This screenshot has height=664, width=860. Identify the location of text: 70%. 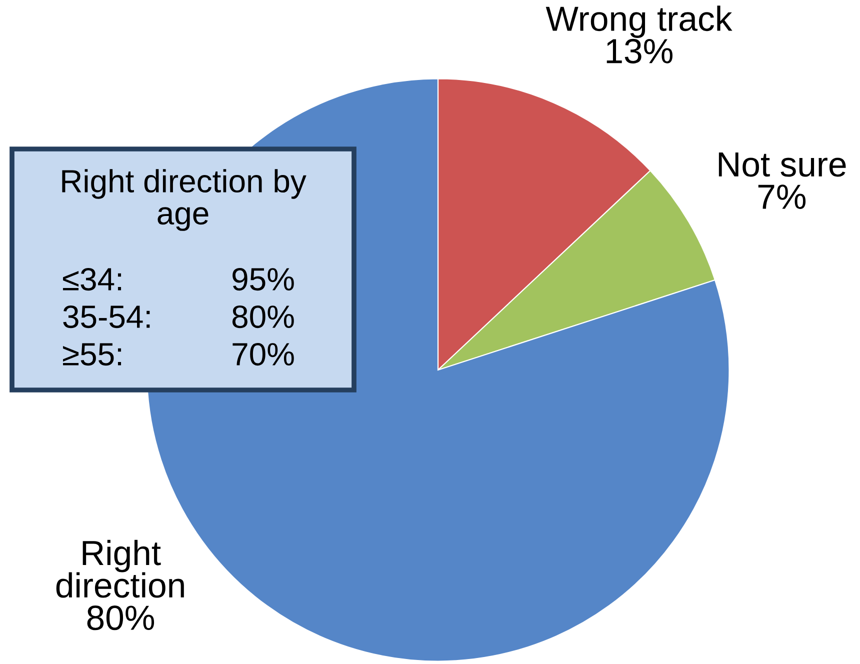
(263, 354).